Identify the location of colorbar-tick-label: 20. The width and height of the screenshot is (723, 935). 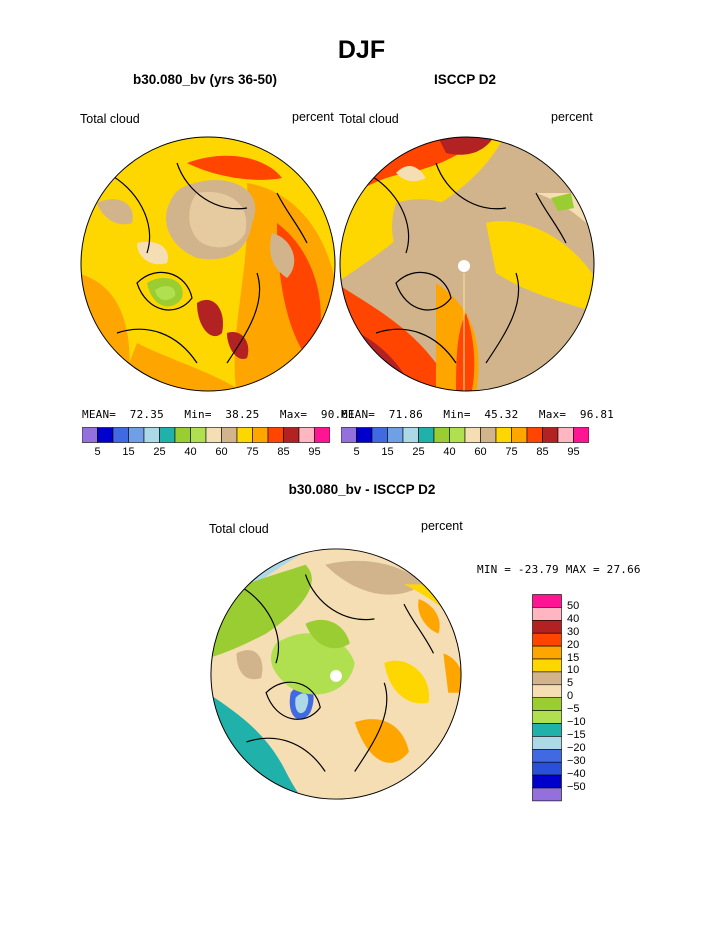
(573, 644).